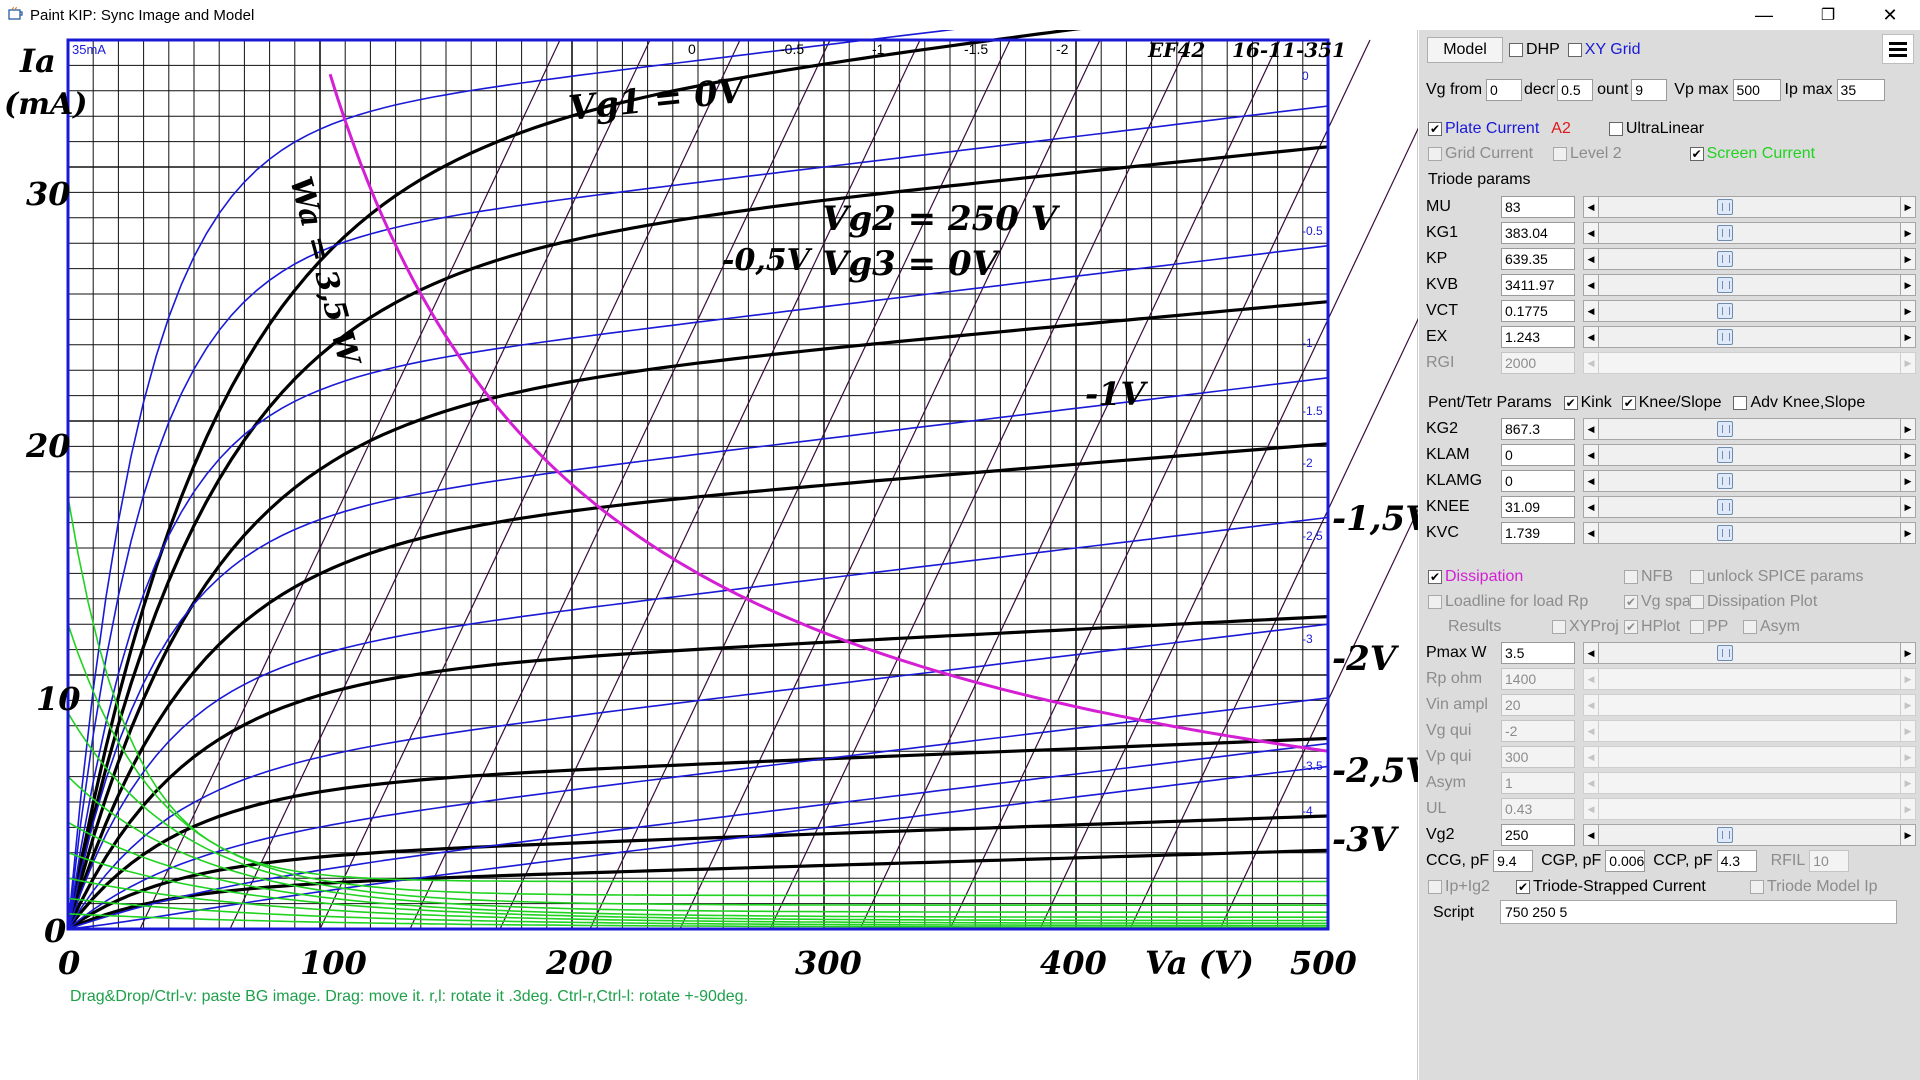 The image size is (1920, 1080). I want to click on cgp-input: 0.006, so click(1625, 861).